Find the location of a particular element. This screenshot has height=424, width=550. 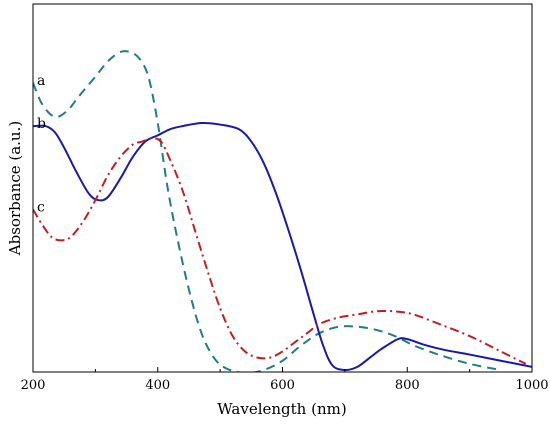

x-tick-label-200: 200 is located at coordinates (33, 385).